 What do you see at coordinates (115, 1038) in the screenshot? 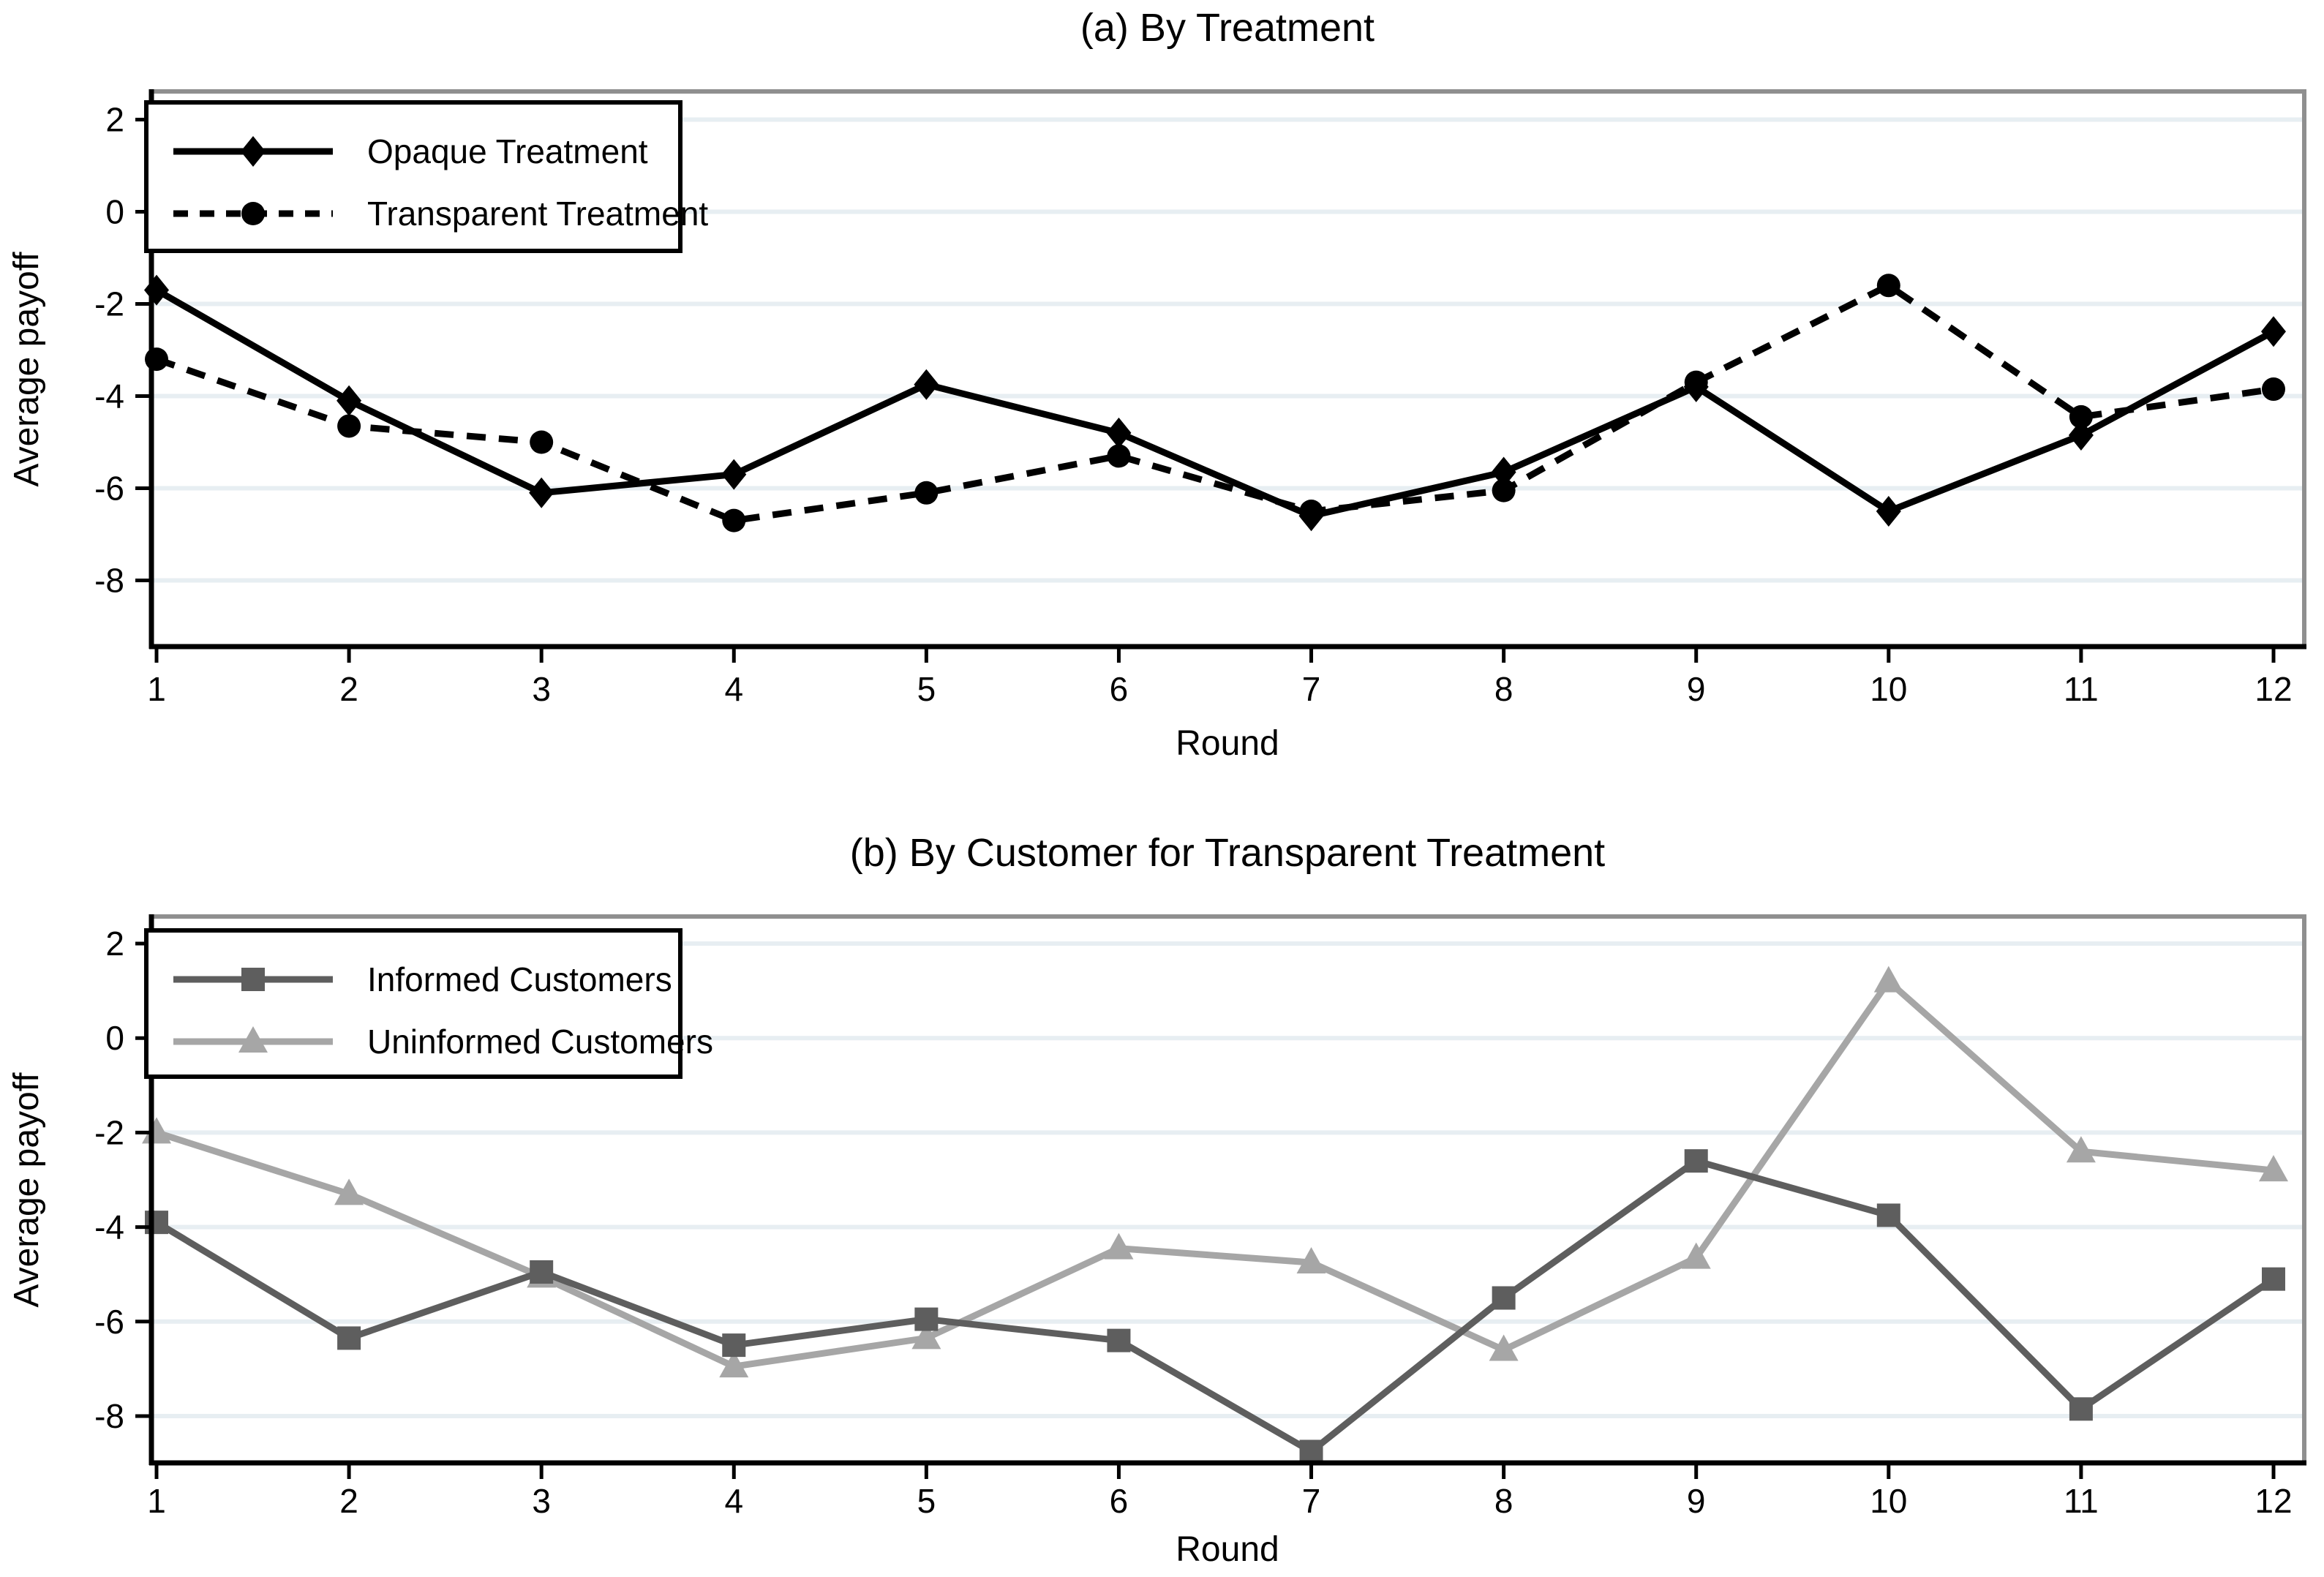
I see `y-tick-label: 0` at bounding box center [115, 1038].